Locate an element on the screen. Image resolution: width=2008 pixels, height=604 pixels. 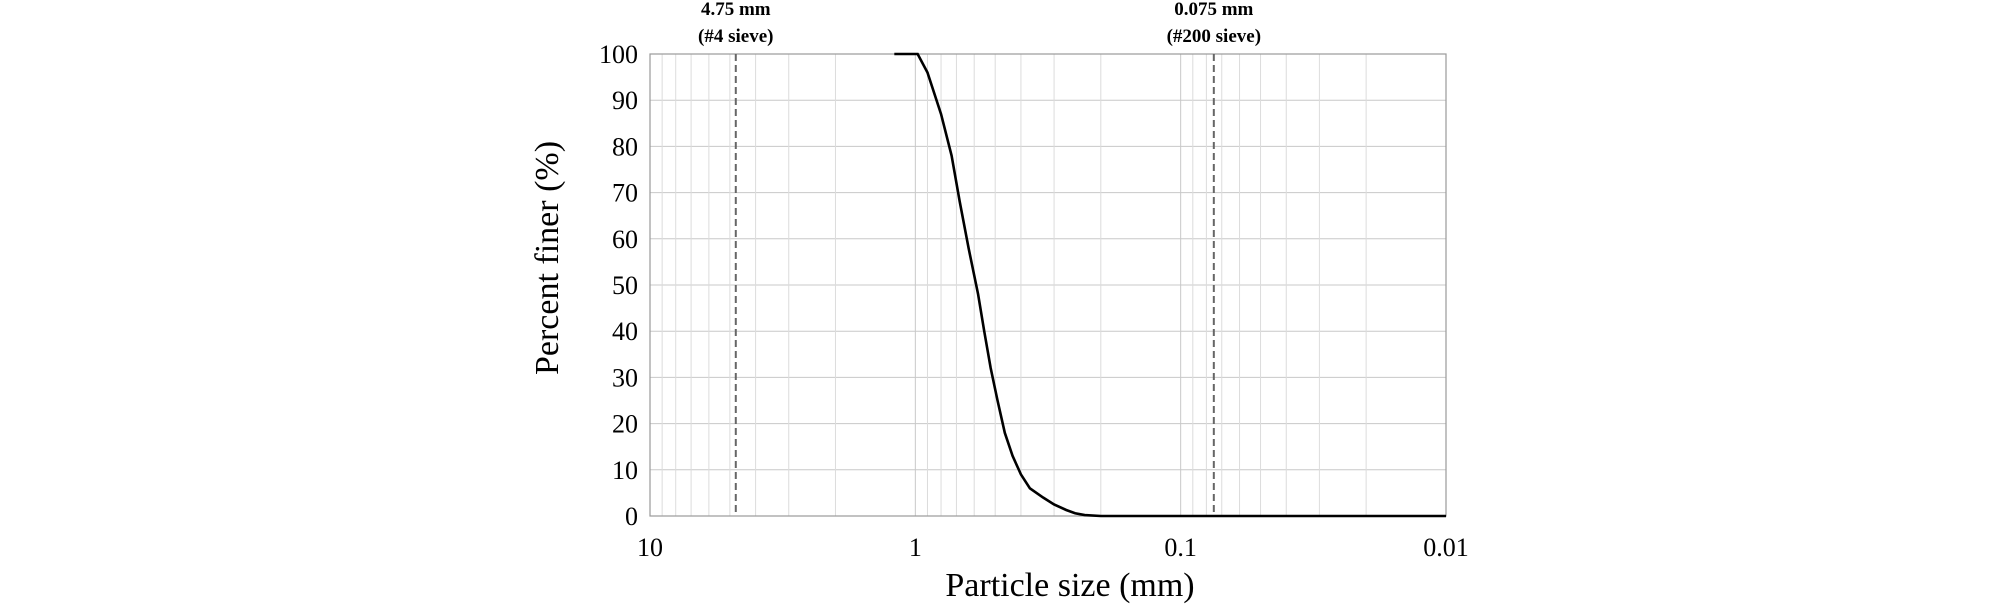
y-tick-label: 40 is located at coordinates (625, 331).